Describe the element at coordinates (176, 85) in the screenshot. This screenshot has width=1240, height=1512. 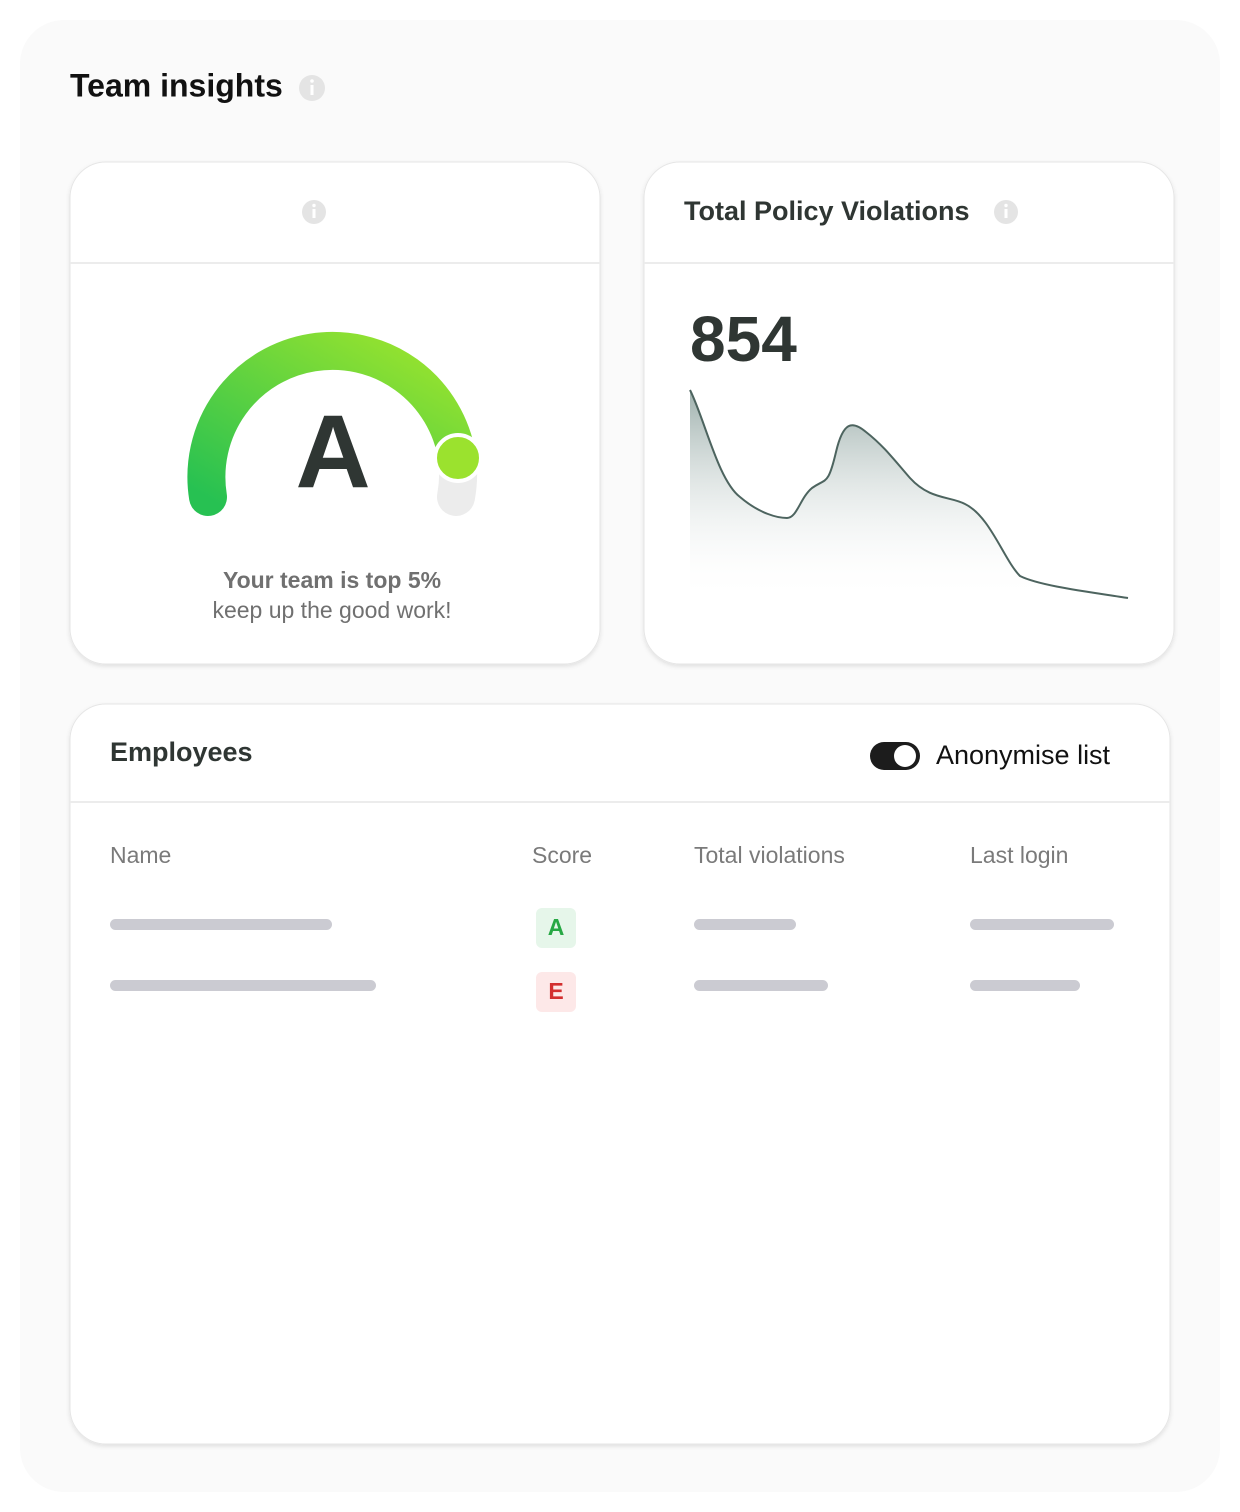
I see `page-title: Team insights` at that location.